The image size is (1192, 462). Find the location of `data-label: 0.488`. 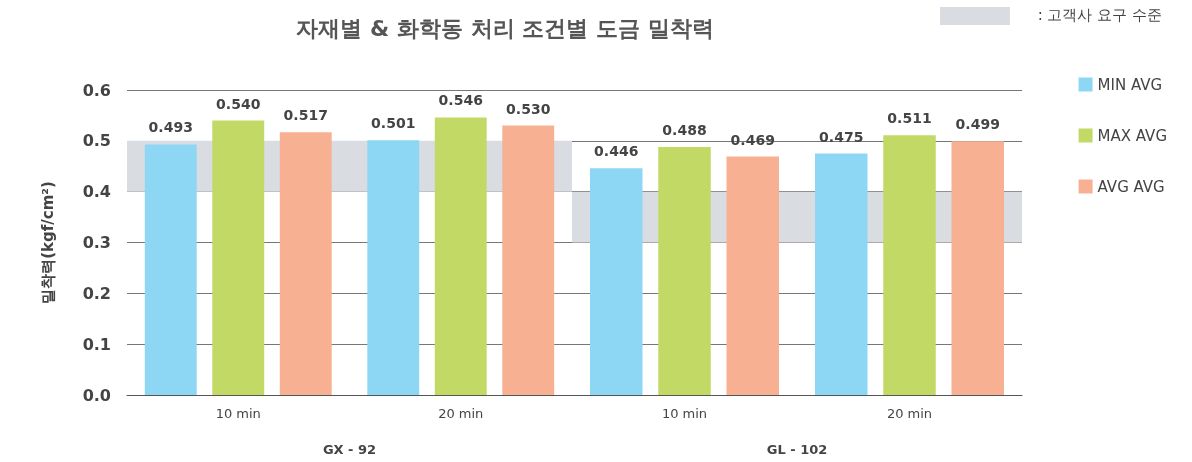

data-label: 0.488 is located at coordinates (684, 129).